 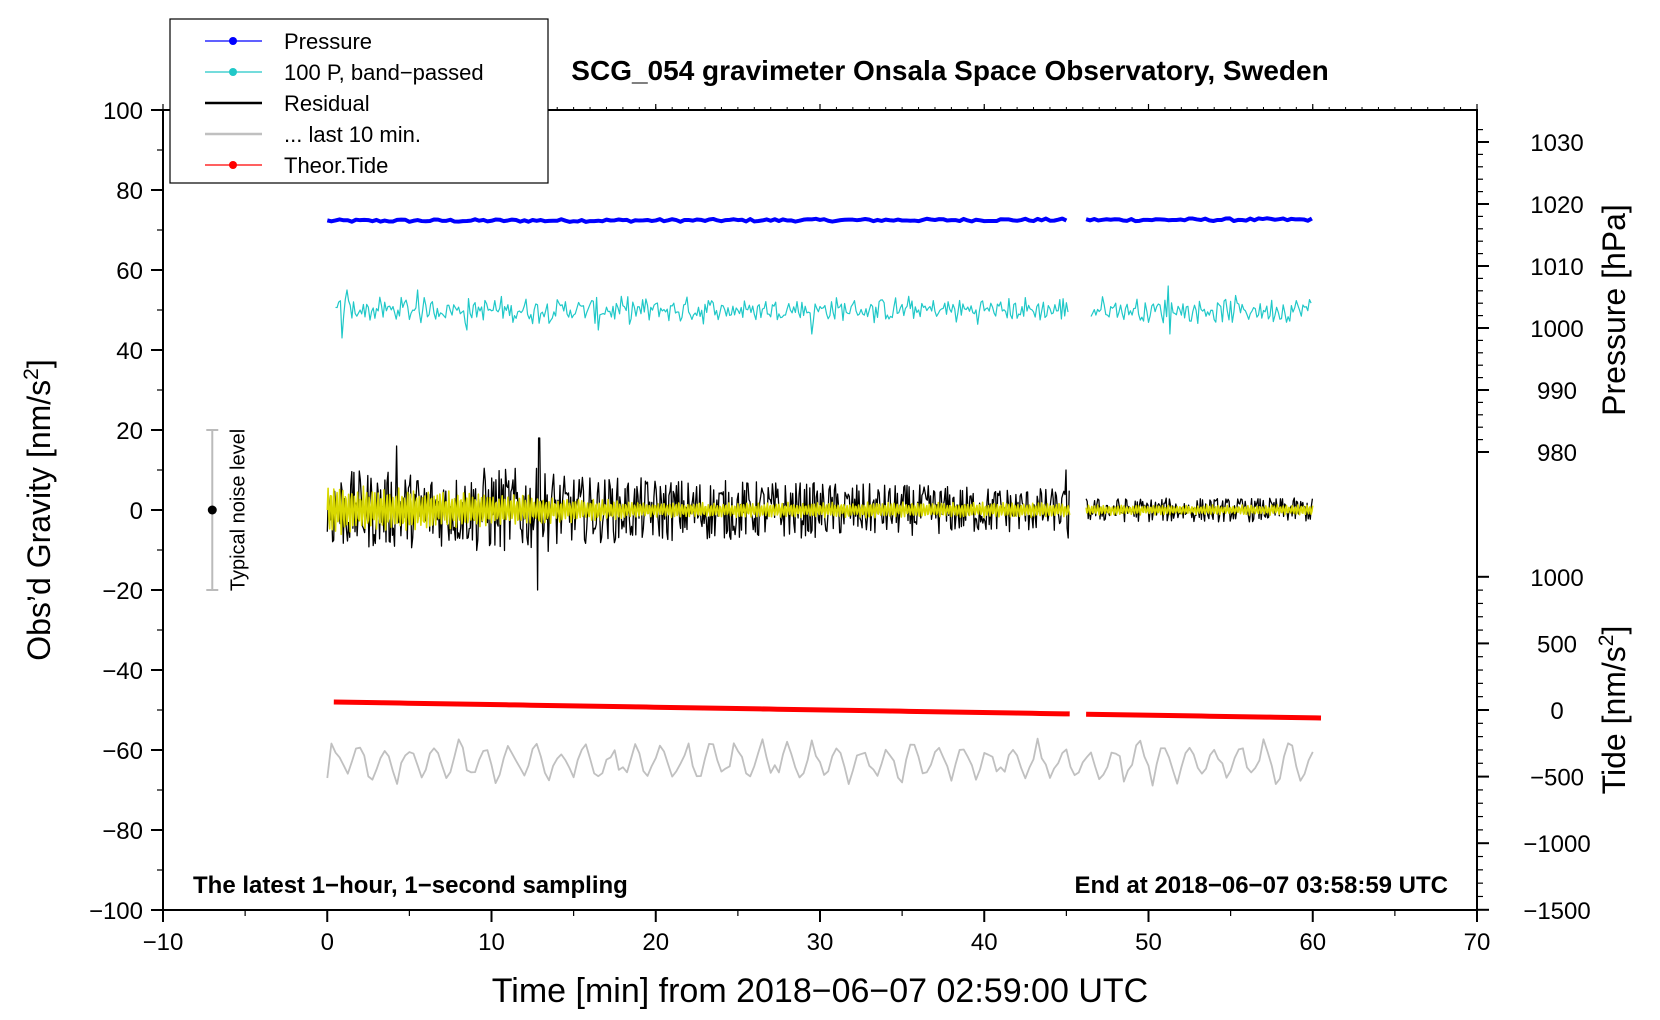 I want to click on x-tick-label: 70, so click(x=1477, y=942).